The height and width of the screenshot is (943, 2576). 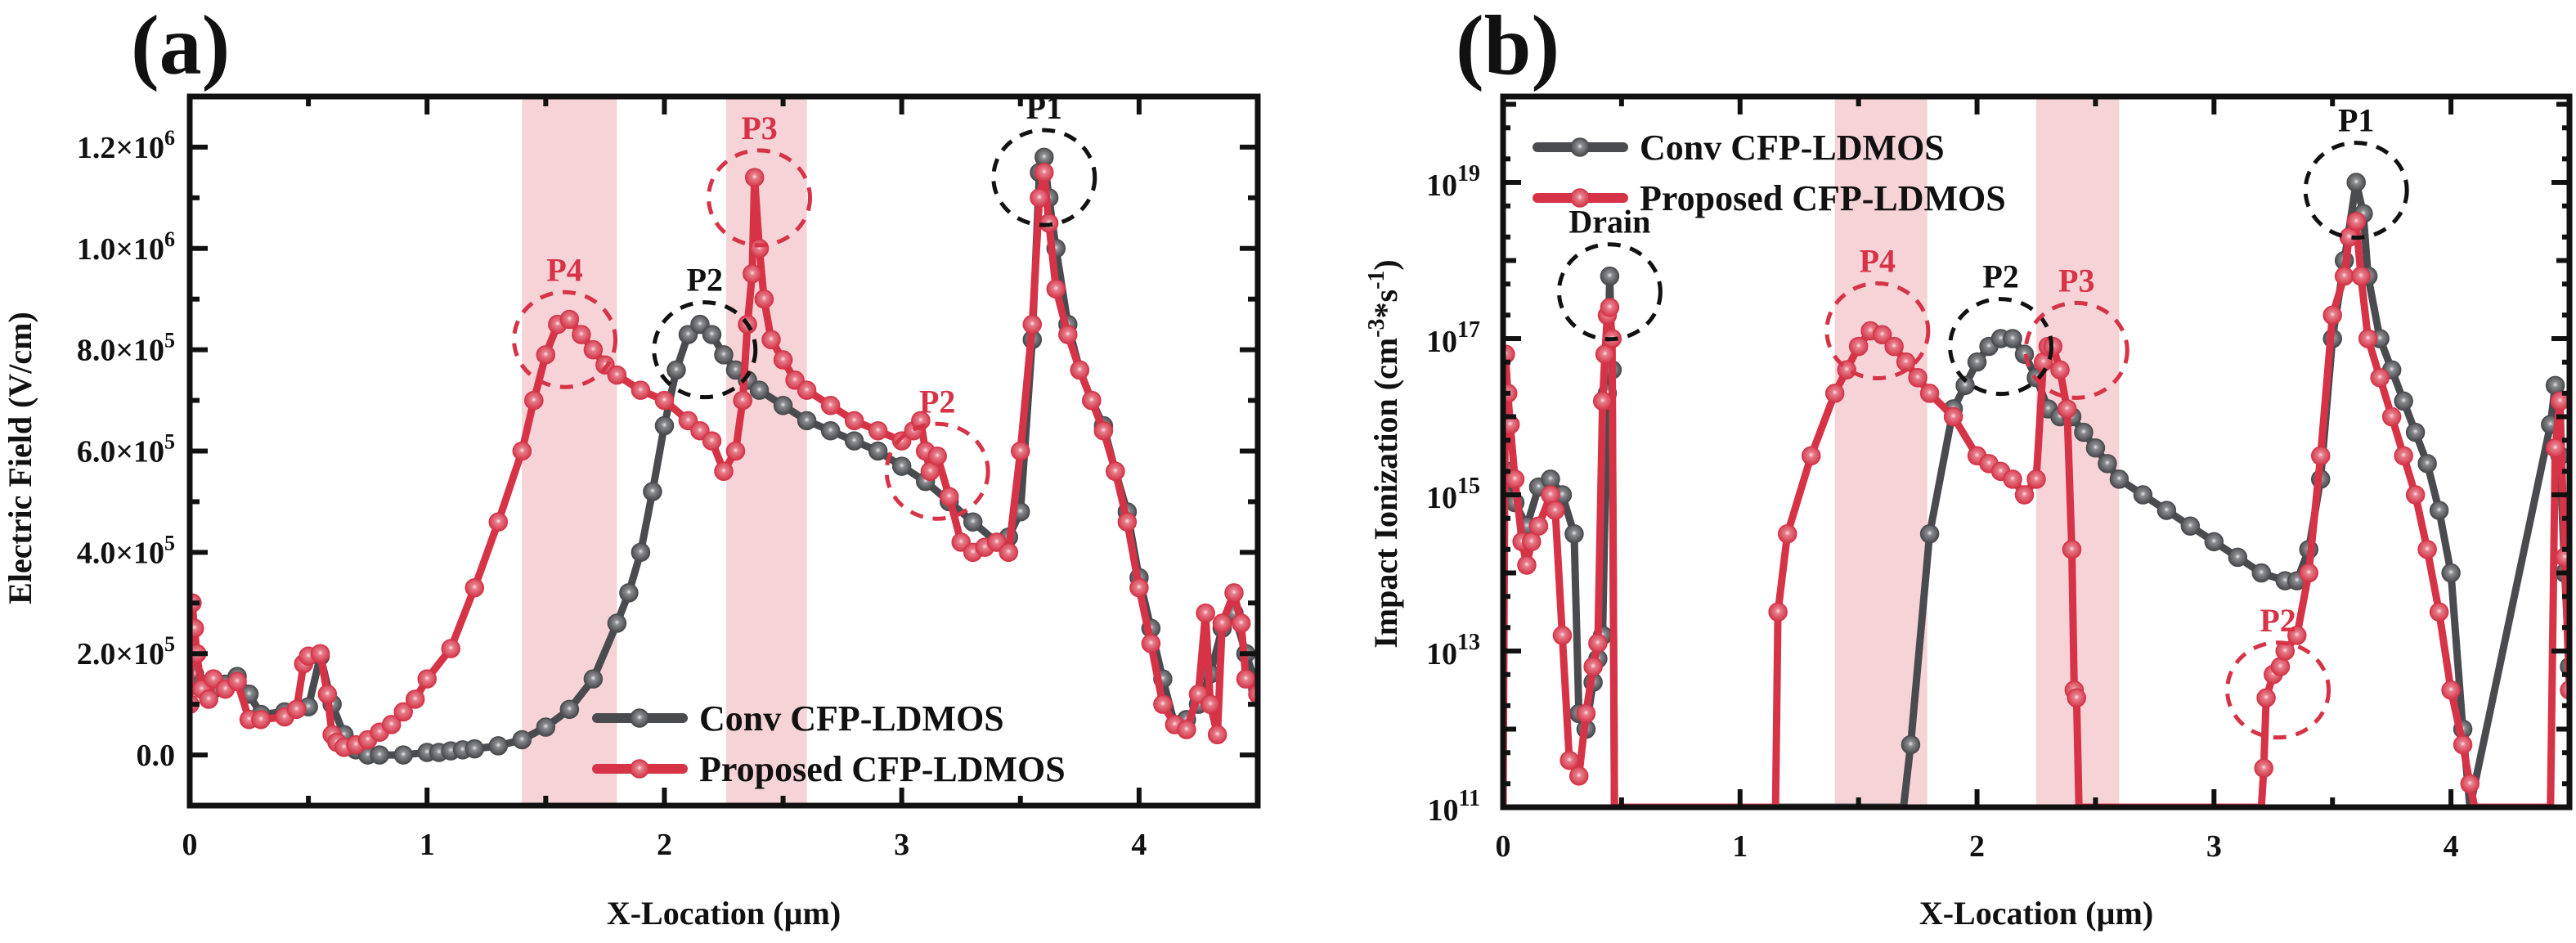 What do you see at coordinates (126, 348) in the screenshot?
I see `y-tick-label: 8.0×10⁵` at bounding box center [126, 348].